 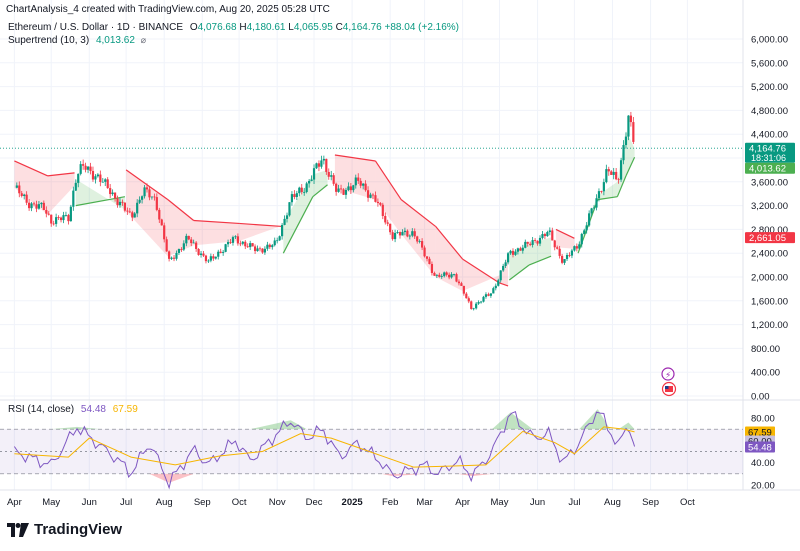 What do you see at coordinates (164, 502) in the screenshot?
I see `time-axis-tick-label: Aug` at bounding box center [164, 502].